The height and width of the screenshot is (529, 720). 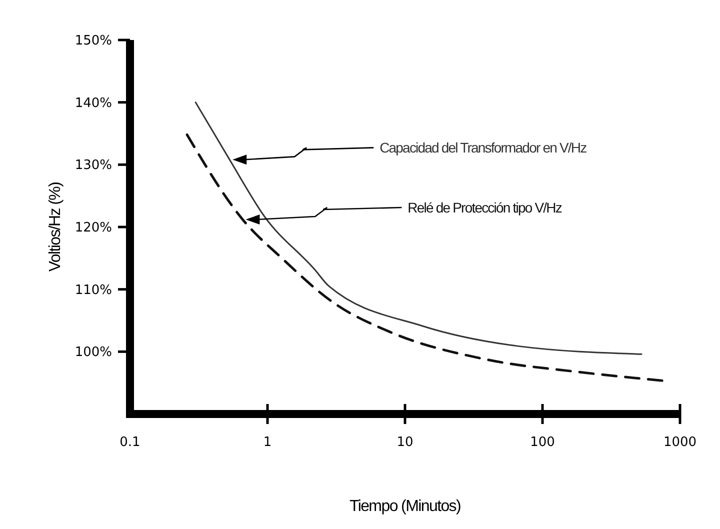 I want to click on text: Capacidad del Transformador en V/Hz, so click(x=484, y=148).